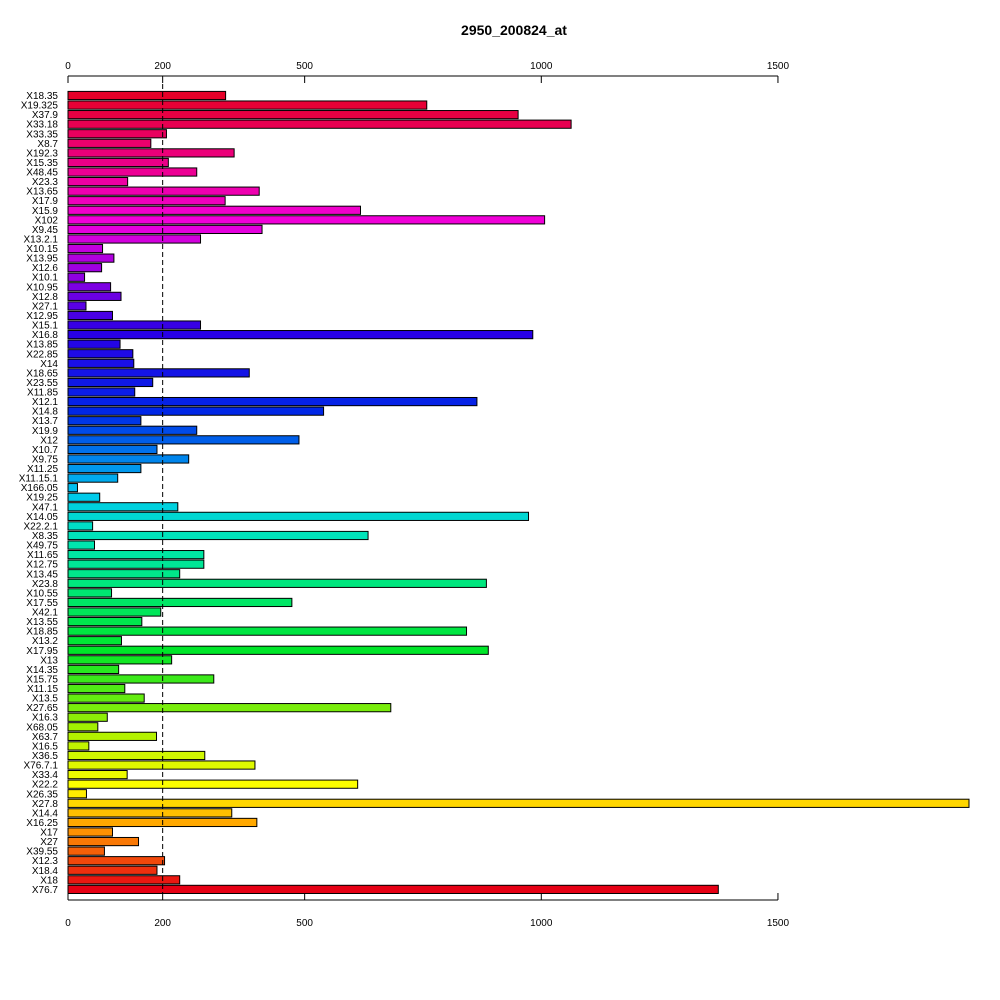  Describe the element at coordinates (45, 746) in the screenshot. I see `category-label: X16.5` at that location.